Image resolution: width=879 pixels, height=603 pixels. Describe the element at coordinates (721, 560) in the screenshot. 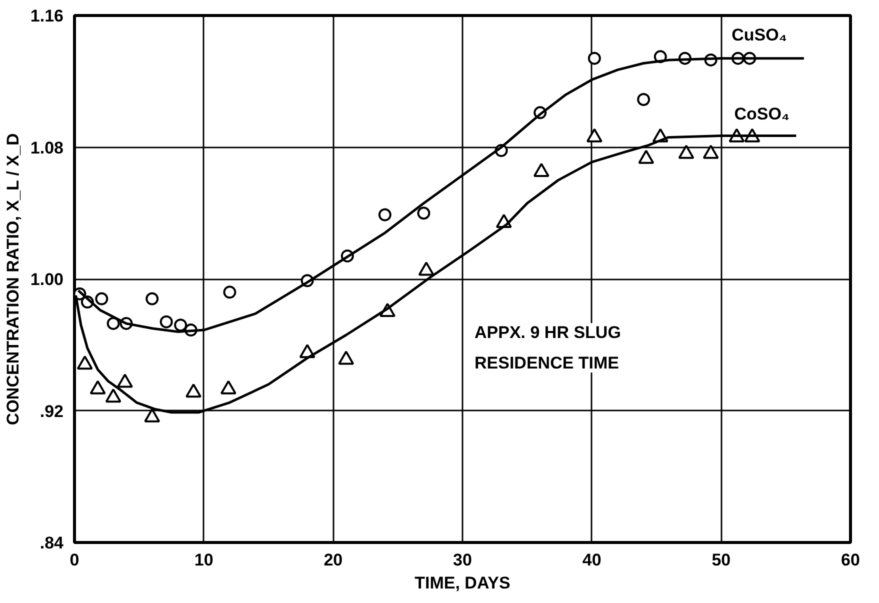

I see `x-tick-label: 50` at that location.